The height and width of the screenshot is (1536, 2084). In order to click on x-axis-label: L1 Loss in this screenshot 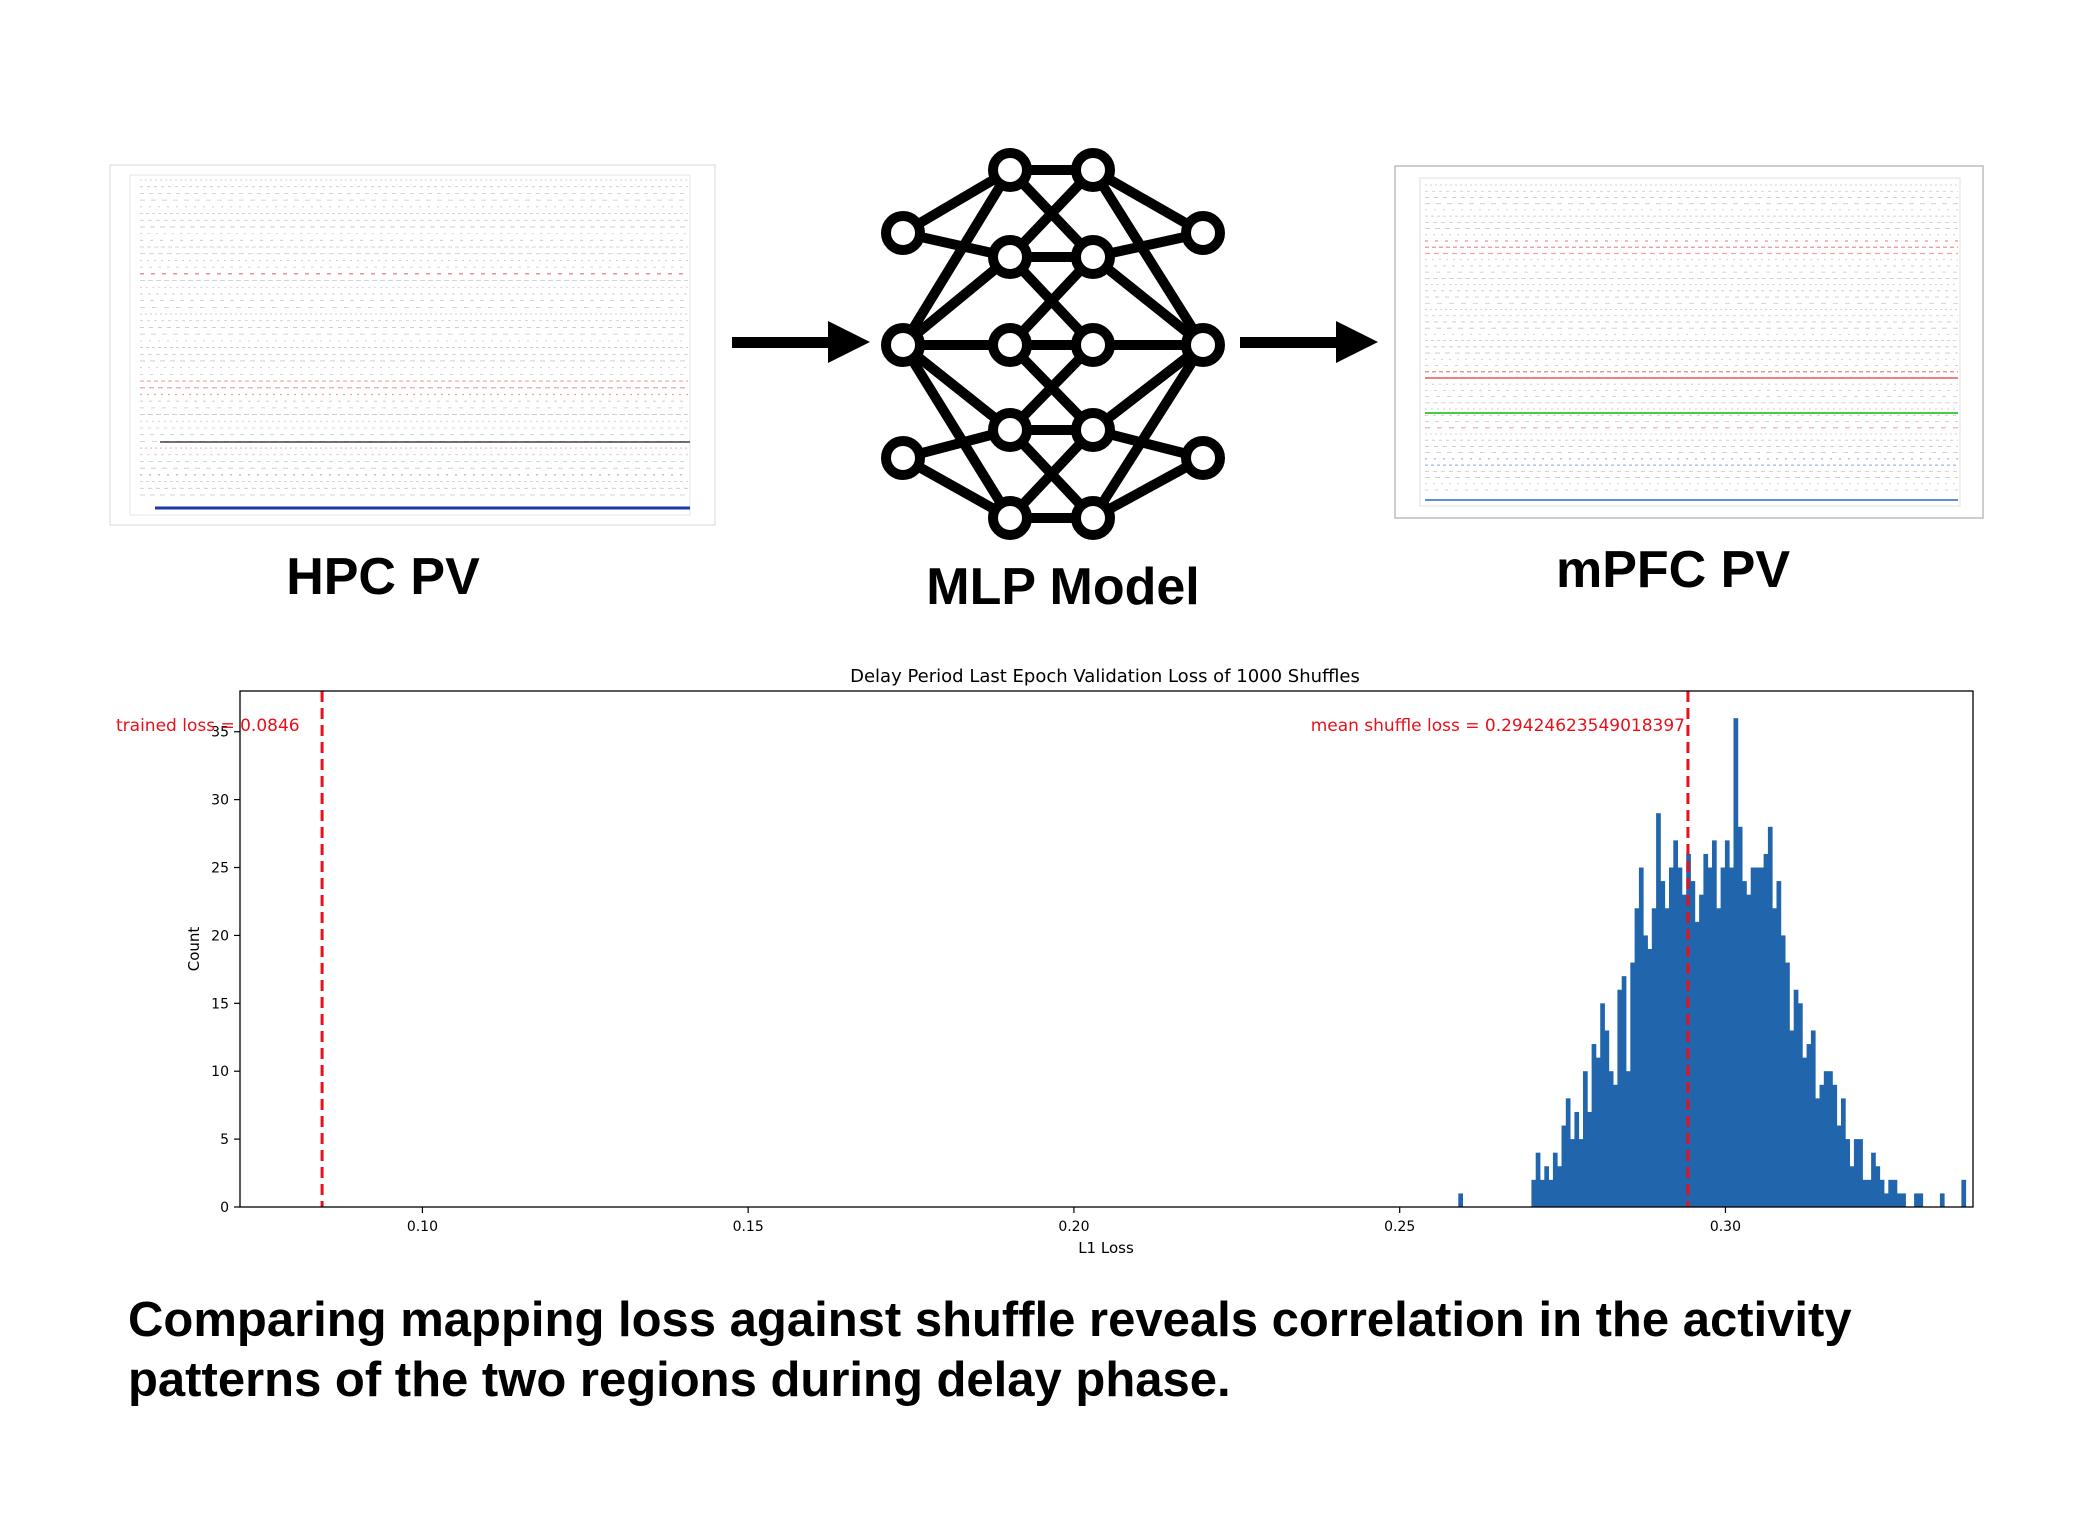, I will do `click(1106, 1248)`.